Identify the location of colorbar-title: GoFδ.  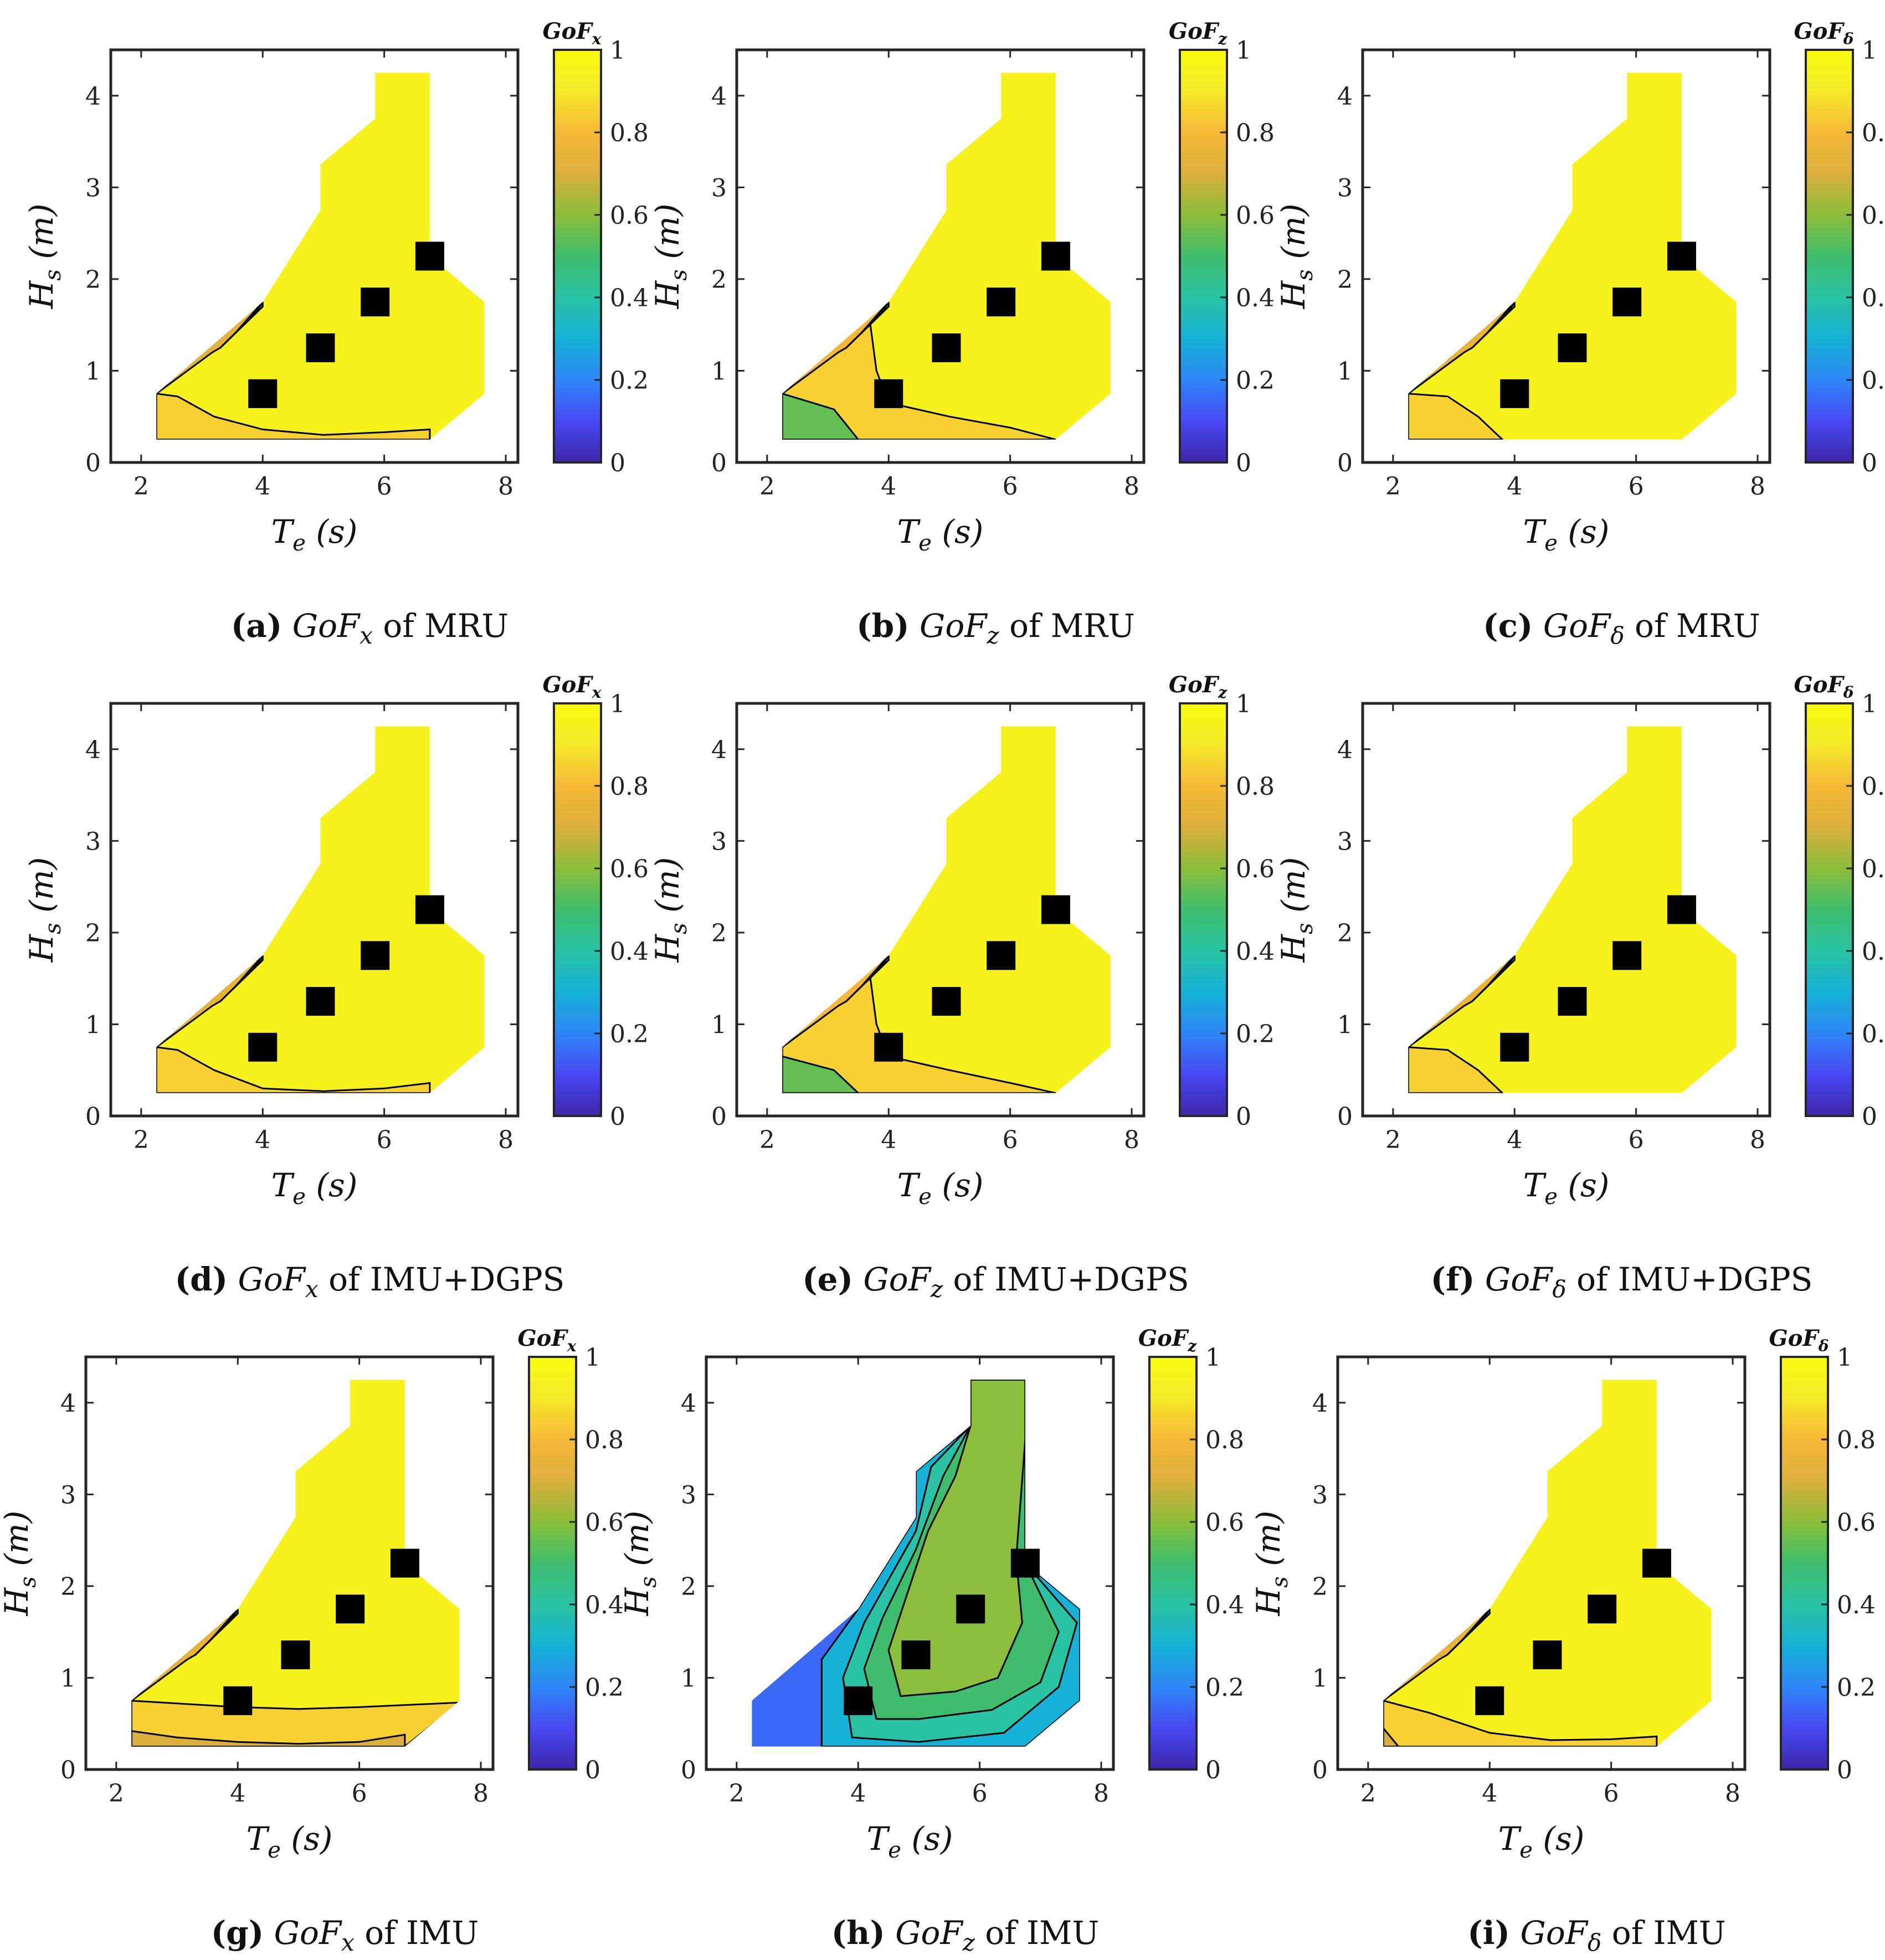
(1824, 33).